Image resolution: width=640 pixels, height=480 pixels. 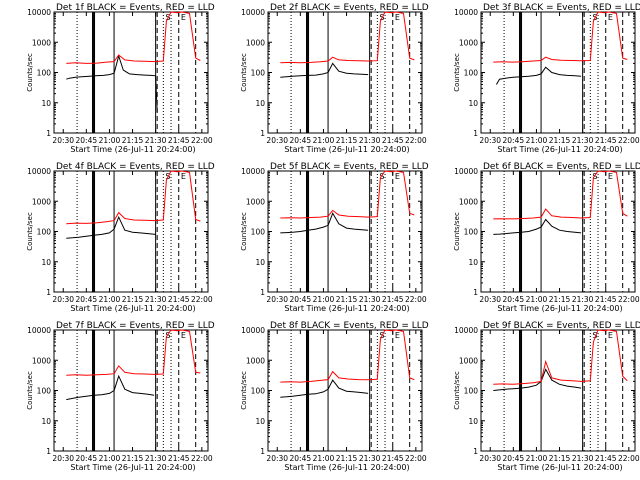 What do you see at coordinates (349, 8) in the screenshot?
I see `chart-title: Det 2f BLACK = Events, RED = LLD` at bounding box center [349, 8].